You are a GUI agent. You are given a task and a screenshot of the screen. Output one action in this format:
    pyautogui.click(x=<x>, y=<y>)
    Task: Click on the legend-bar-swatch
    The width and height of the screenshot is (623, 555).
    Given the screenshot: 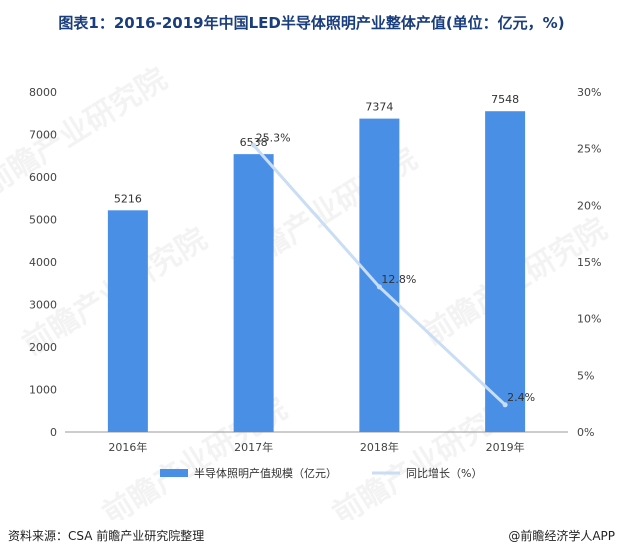 What is the action you would take?
    pyautogui.click(x=174, y=473)
    